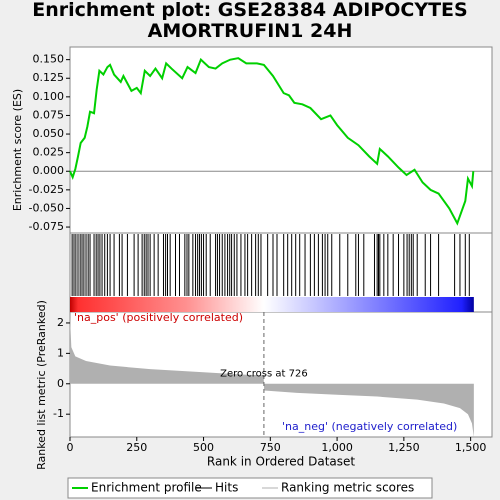 The image size is (500, 500). Describe the element at coordinates (49, 77) in the screenshot. I see `y-tick-label: 0.125` at that location.